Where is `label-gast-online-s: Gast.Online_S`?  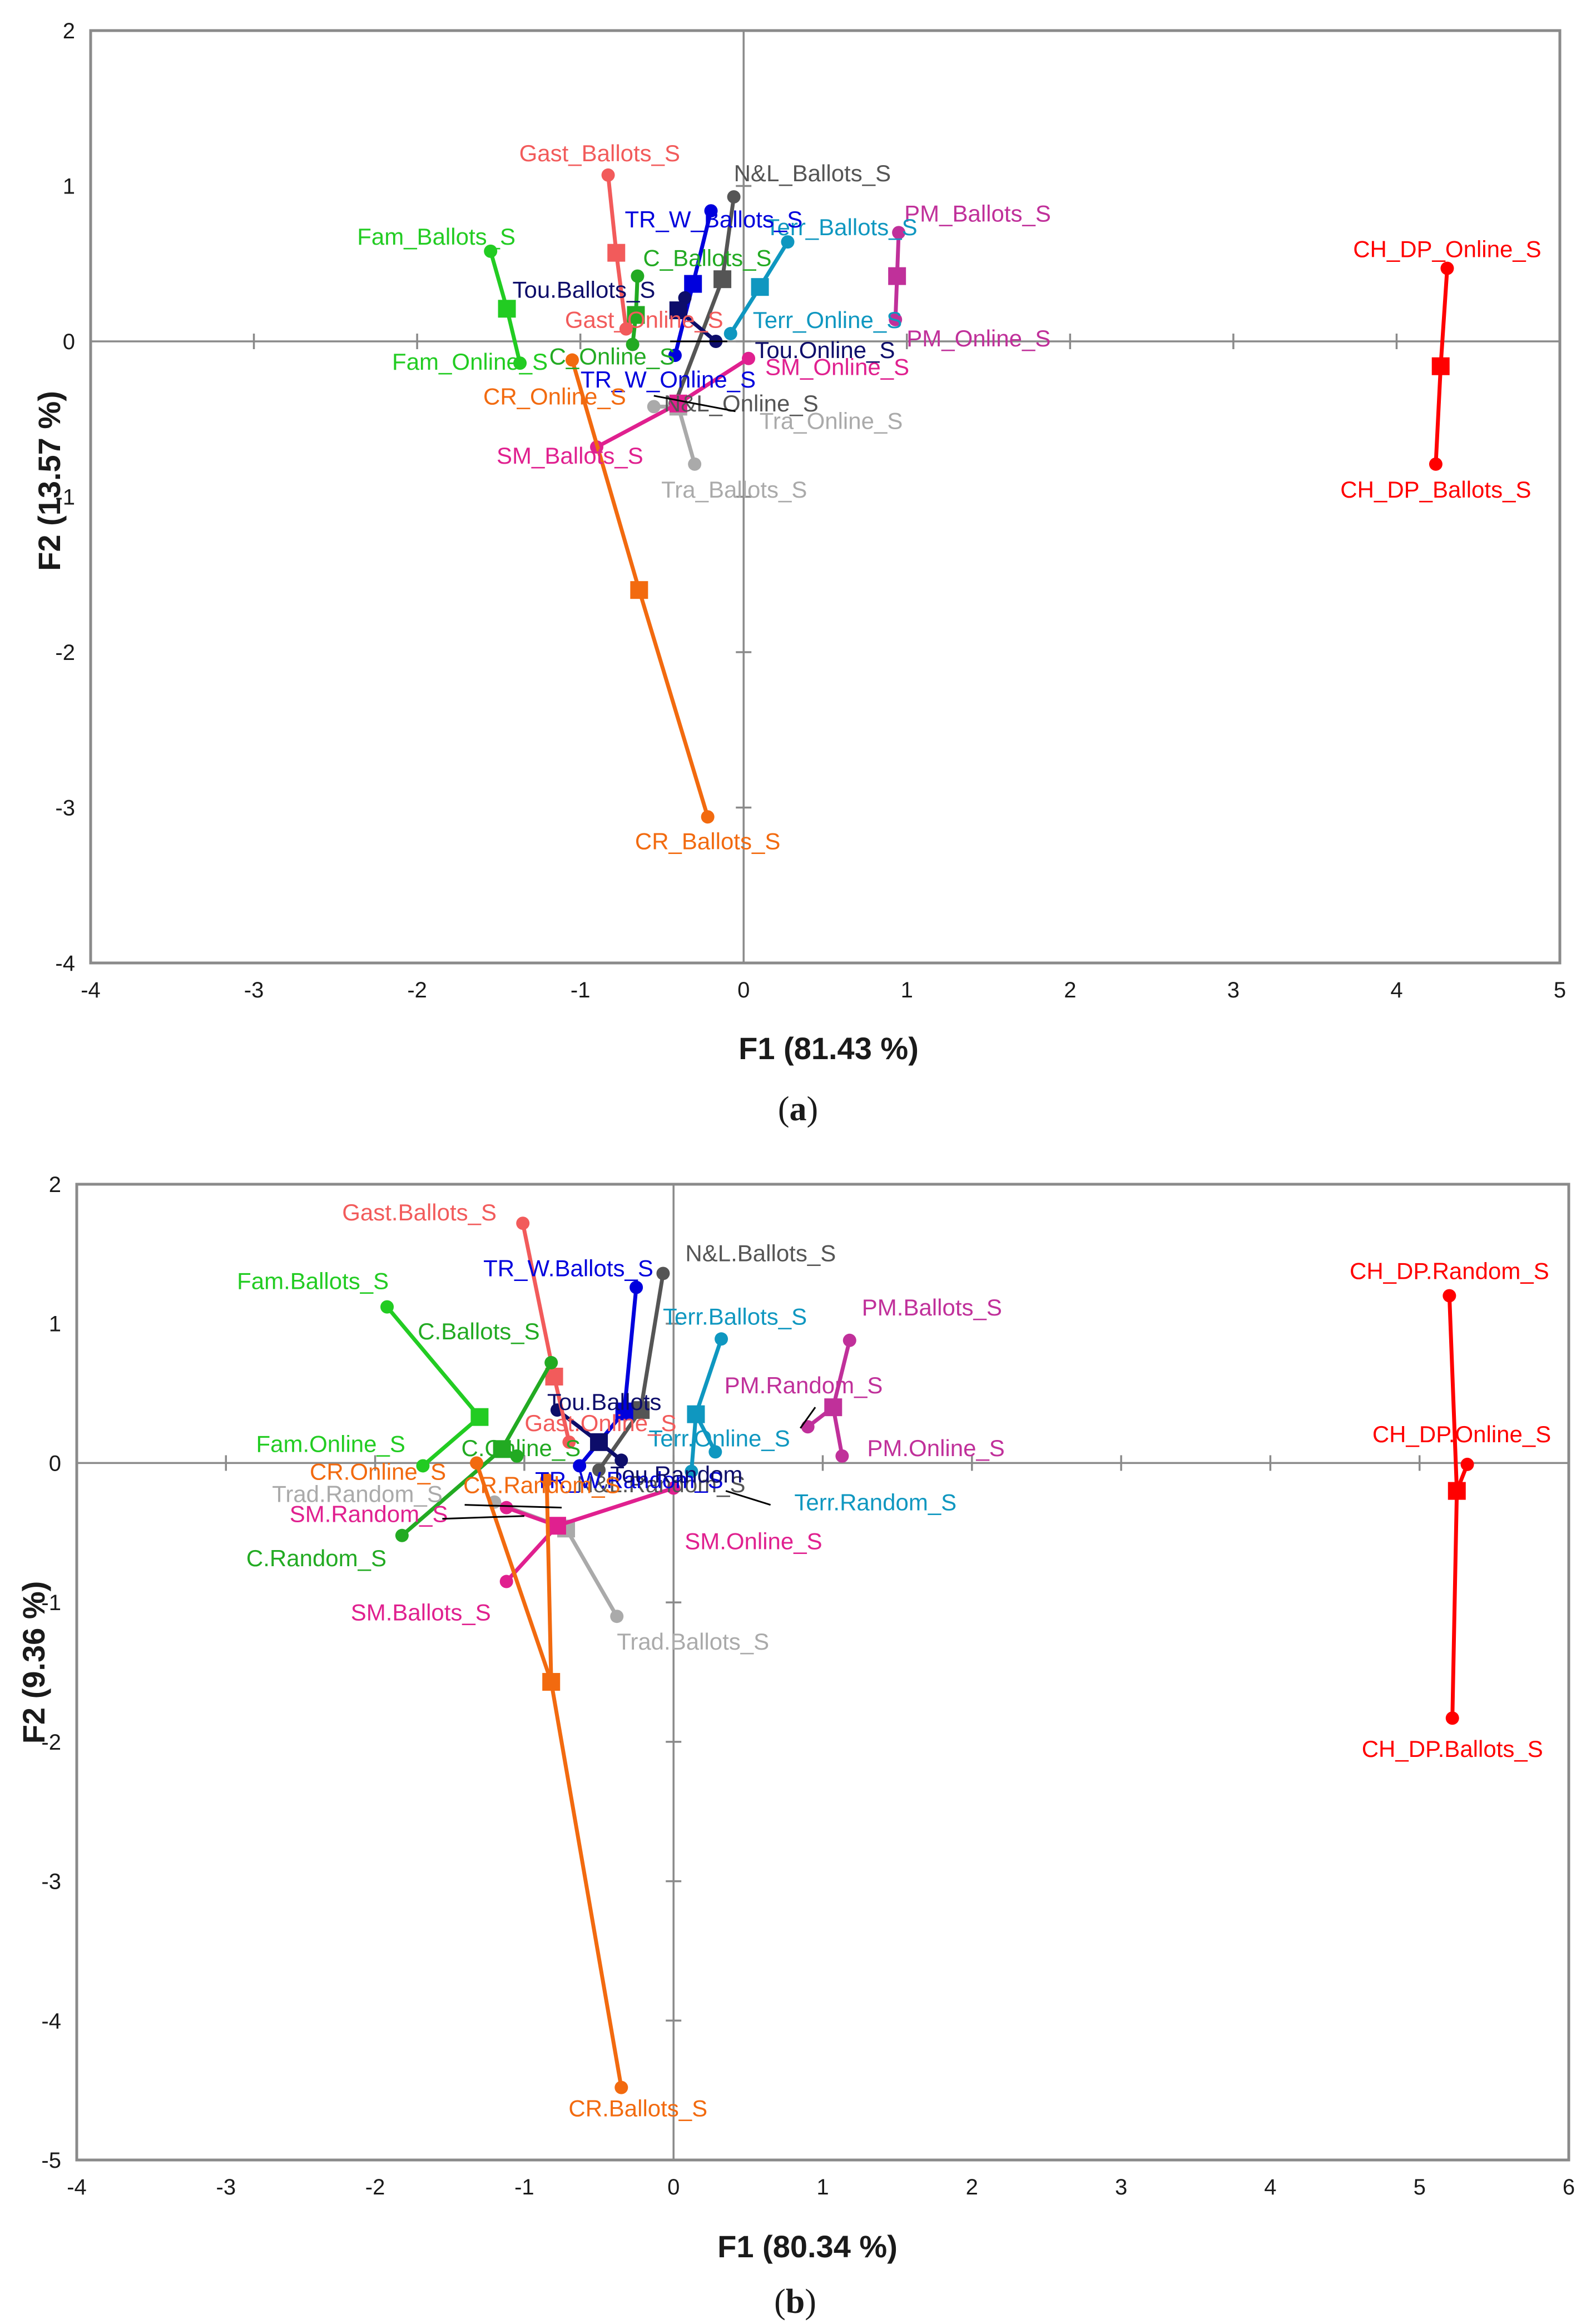 label-gast-online-s: Gast.Online_S is located at coordinates (600, 1423).